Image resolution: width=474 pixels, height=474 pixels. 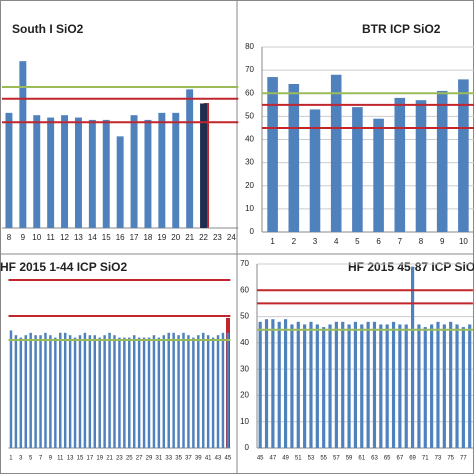 I want to click on x-tick-label: 43, so click(x=218, y=459).